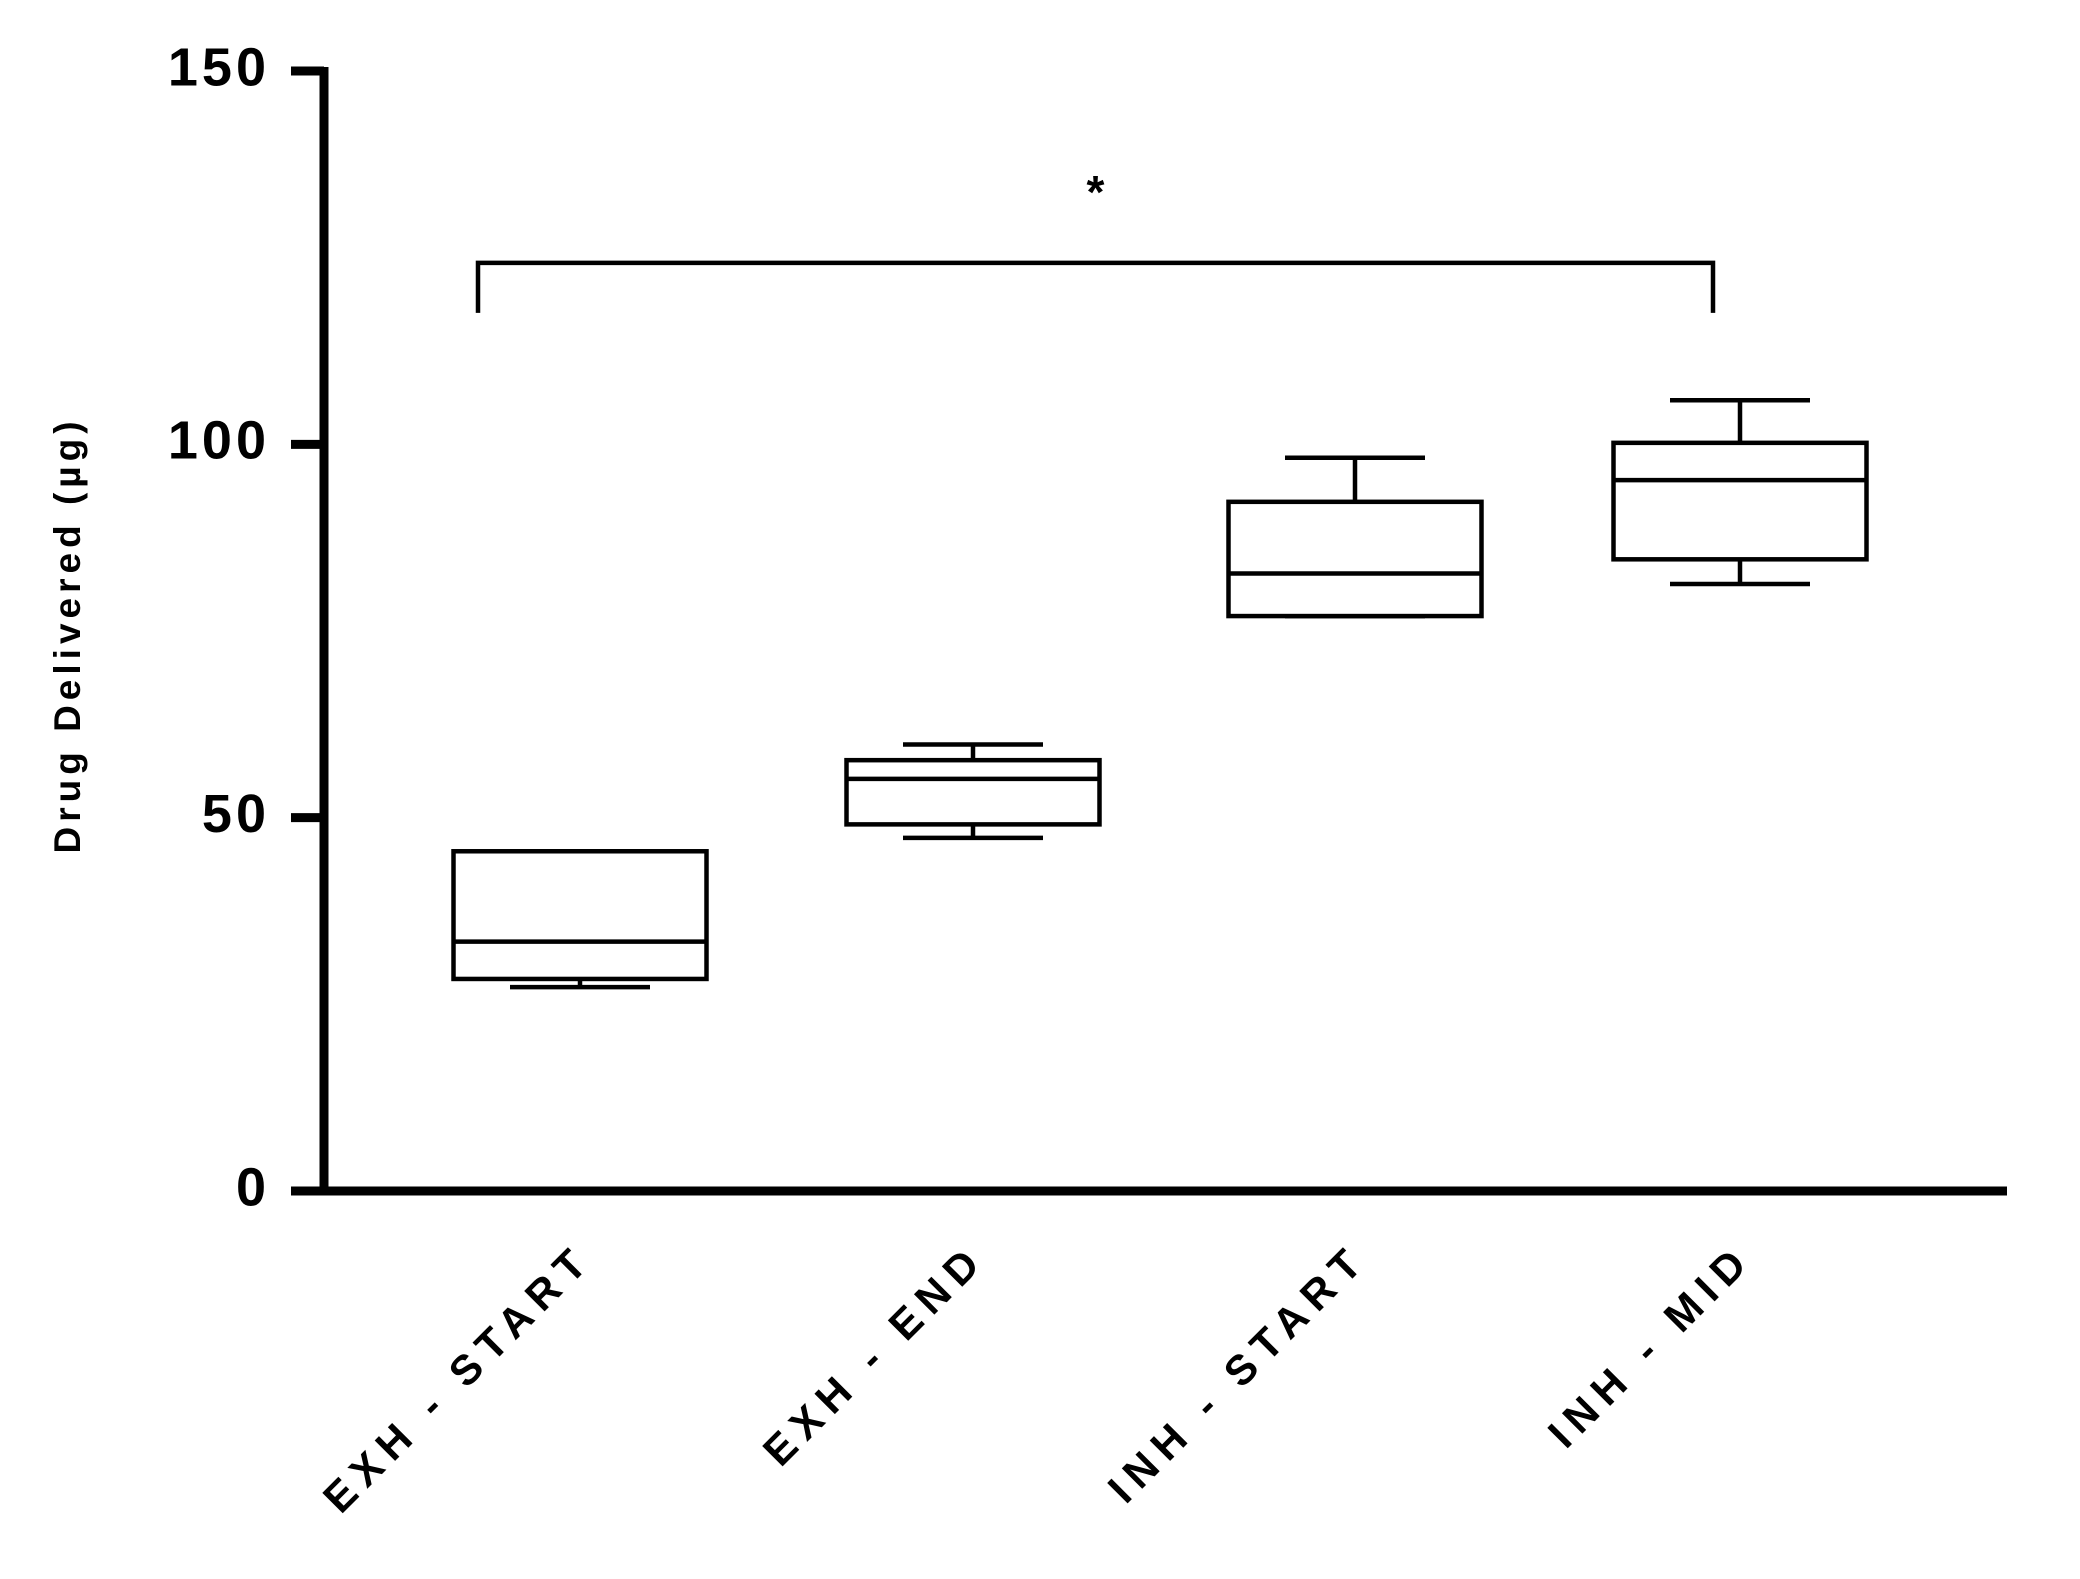  What do you see at coordinates (67, 634) in the screenshot?
I see `y-axis-label: Drug Delivered (µg)` at bounding box center [67, 634].